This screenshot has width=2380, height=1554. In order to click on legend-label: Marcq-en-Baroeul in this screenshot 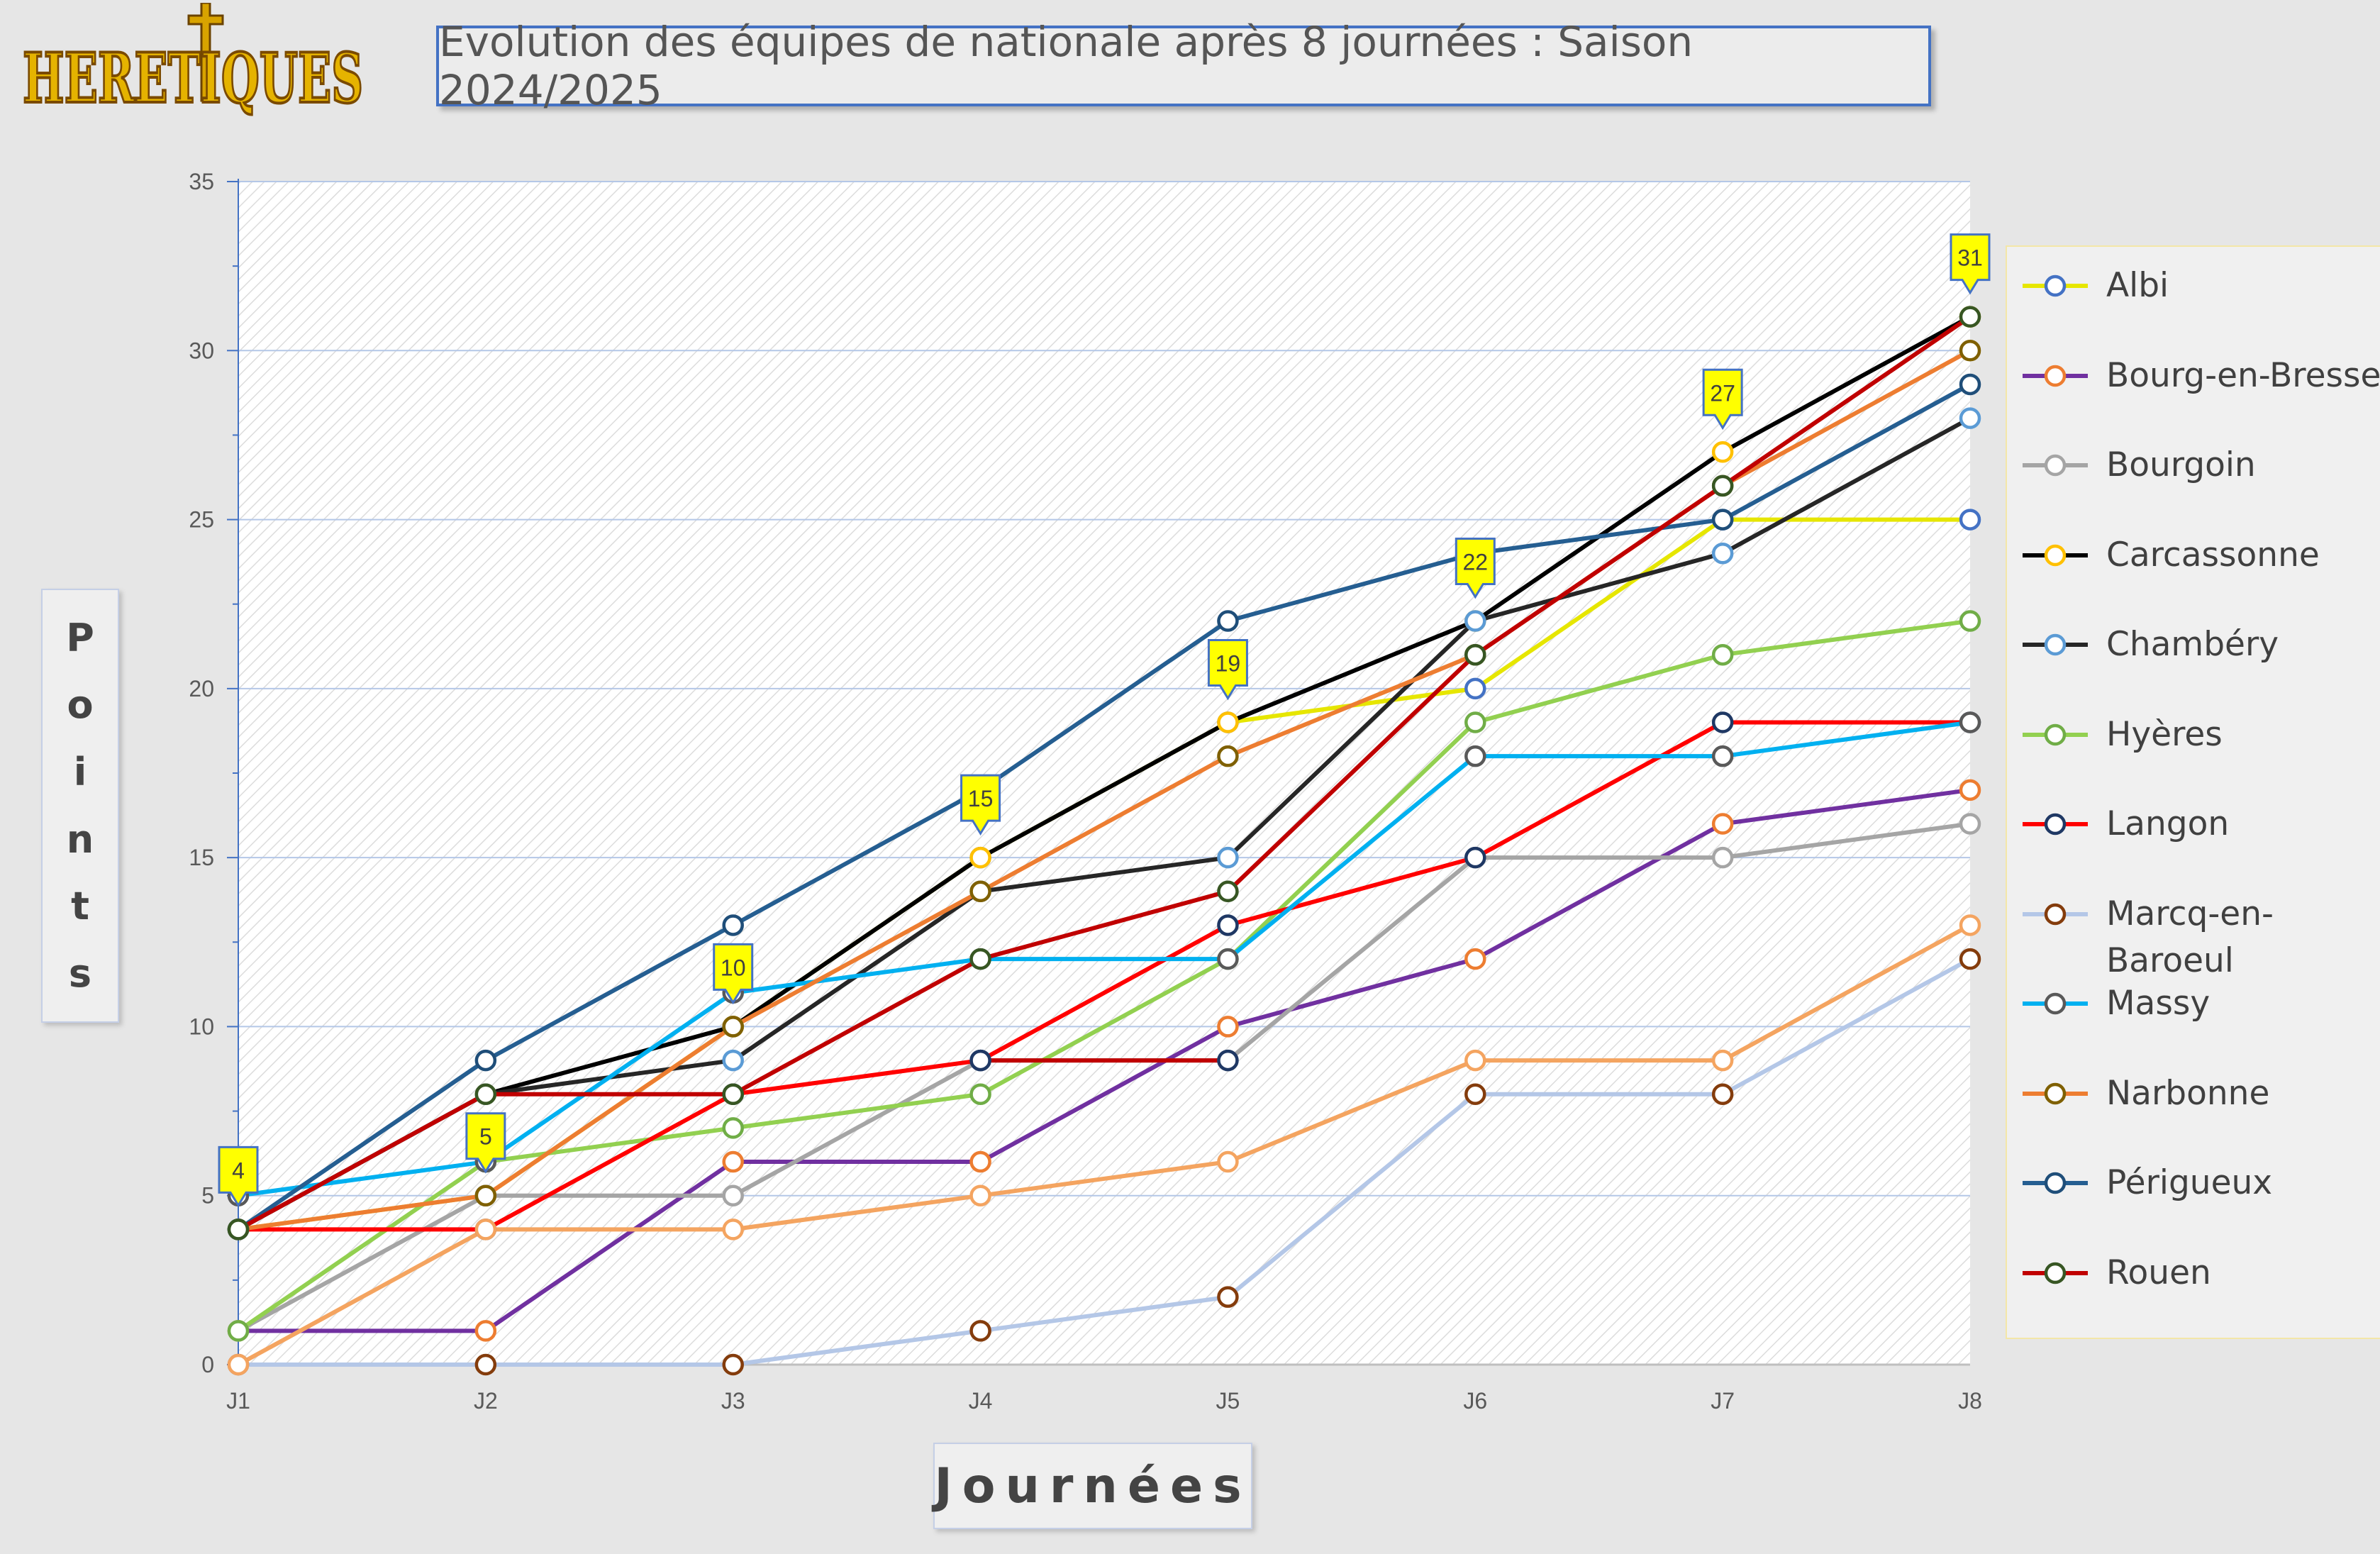, I will do `click(2190, 937)`.